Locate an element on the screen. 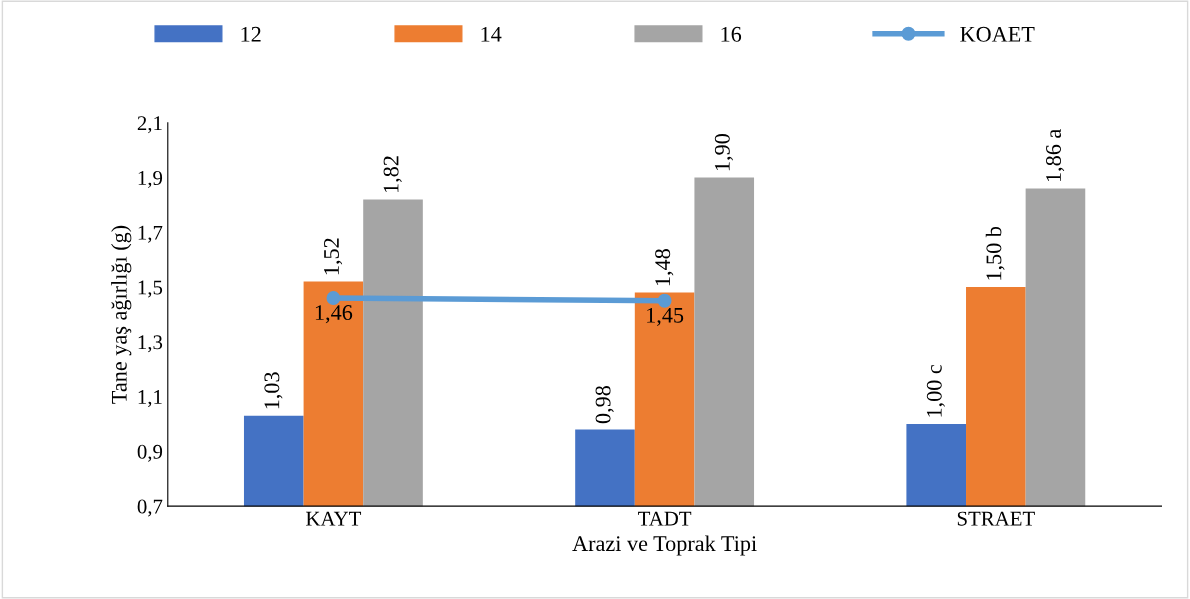 The width and height of the screenshot is (1190, 599). x-tick-label: KAYT is located at coordinates (334, 518).